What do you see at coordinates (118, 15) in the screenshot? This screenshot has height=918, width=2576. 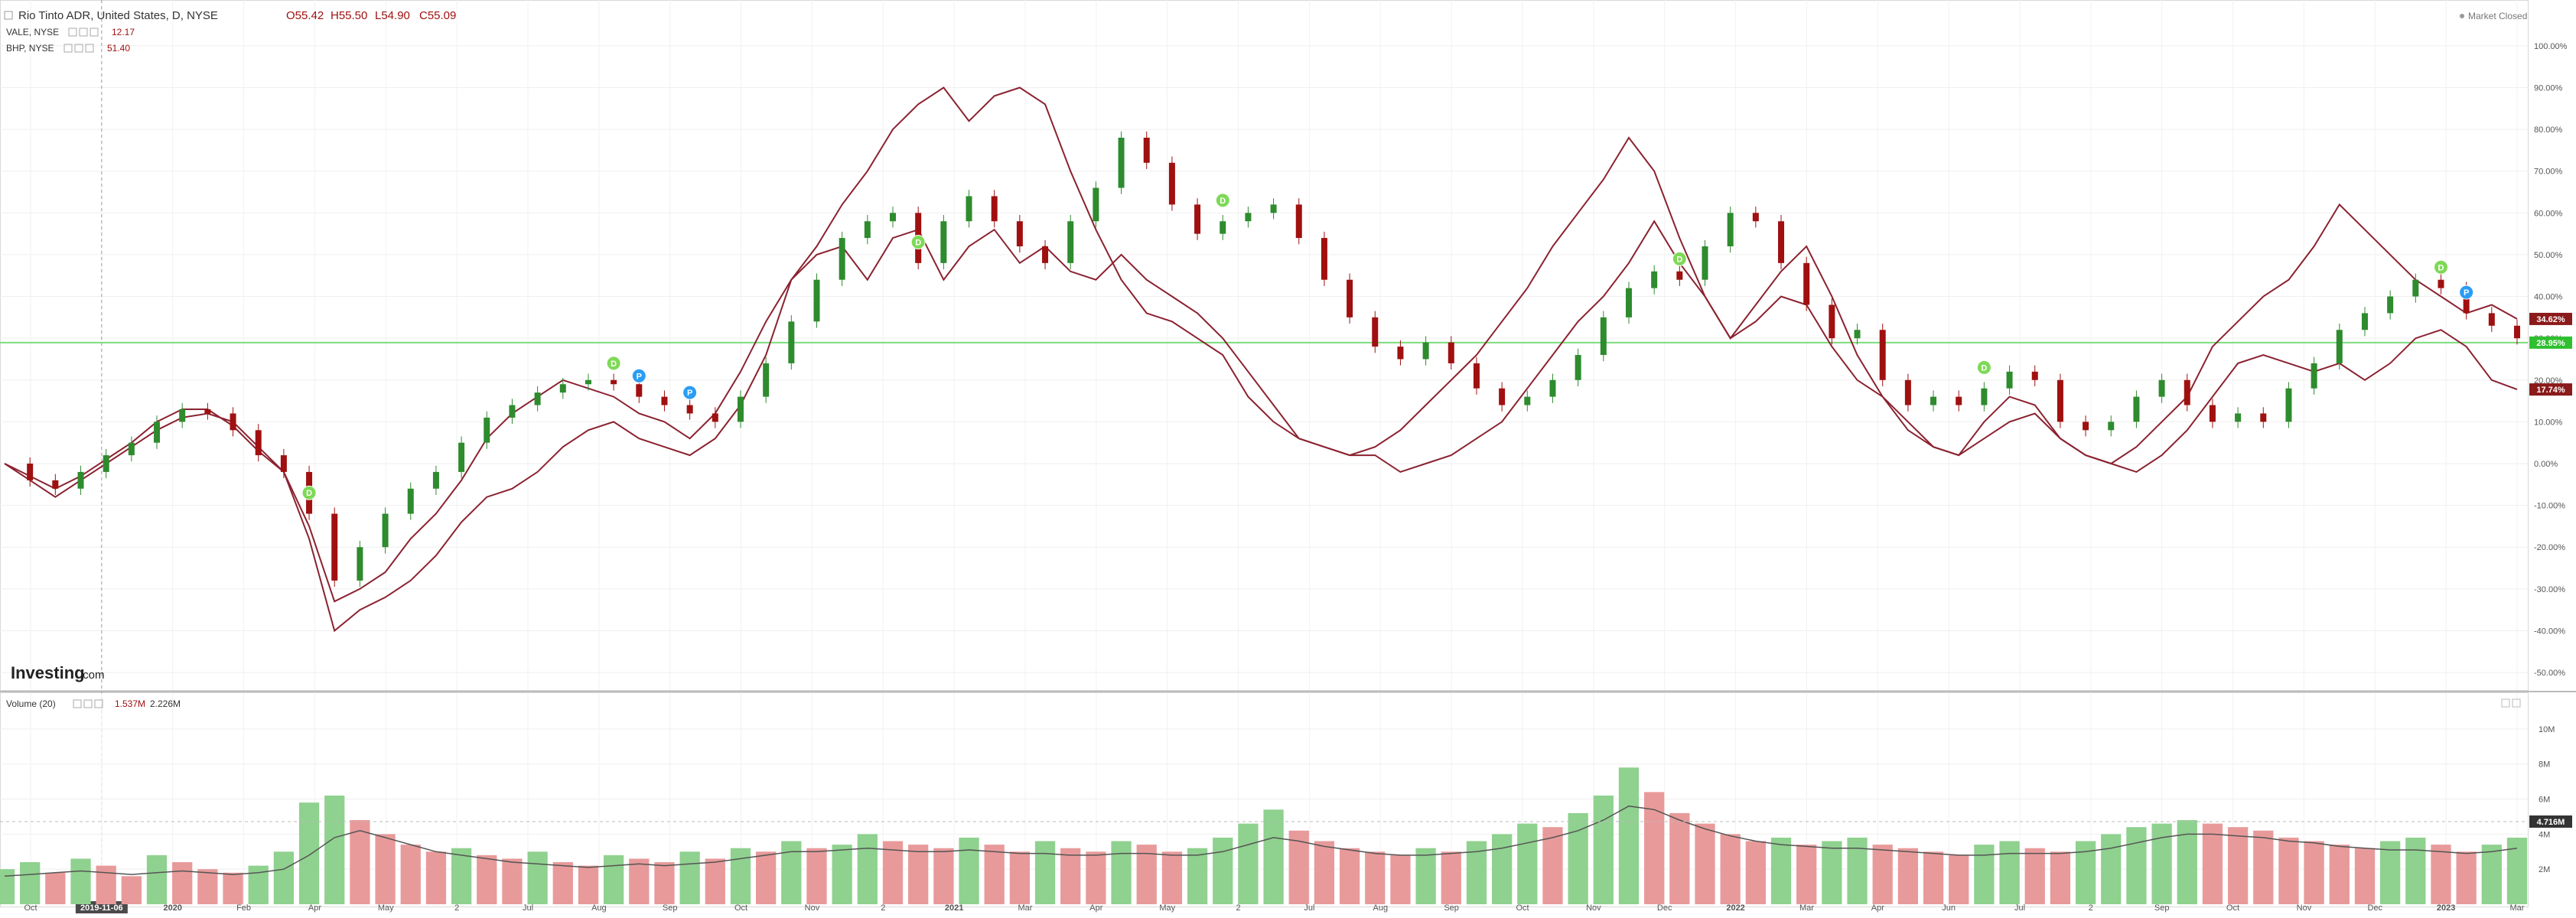 I see `main-symbol-title: Rio Tinto ADR, United States, D, NYSE` at bounding box center [118, 15].